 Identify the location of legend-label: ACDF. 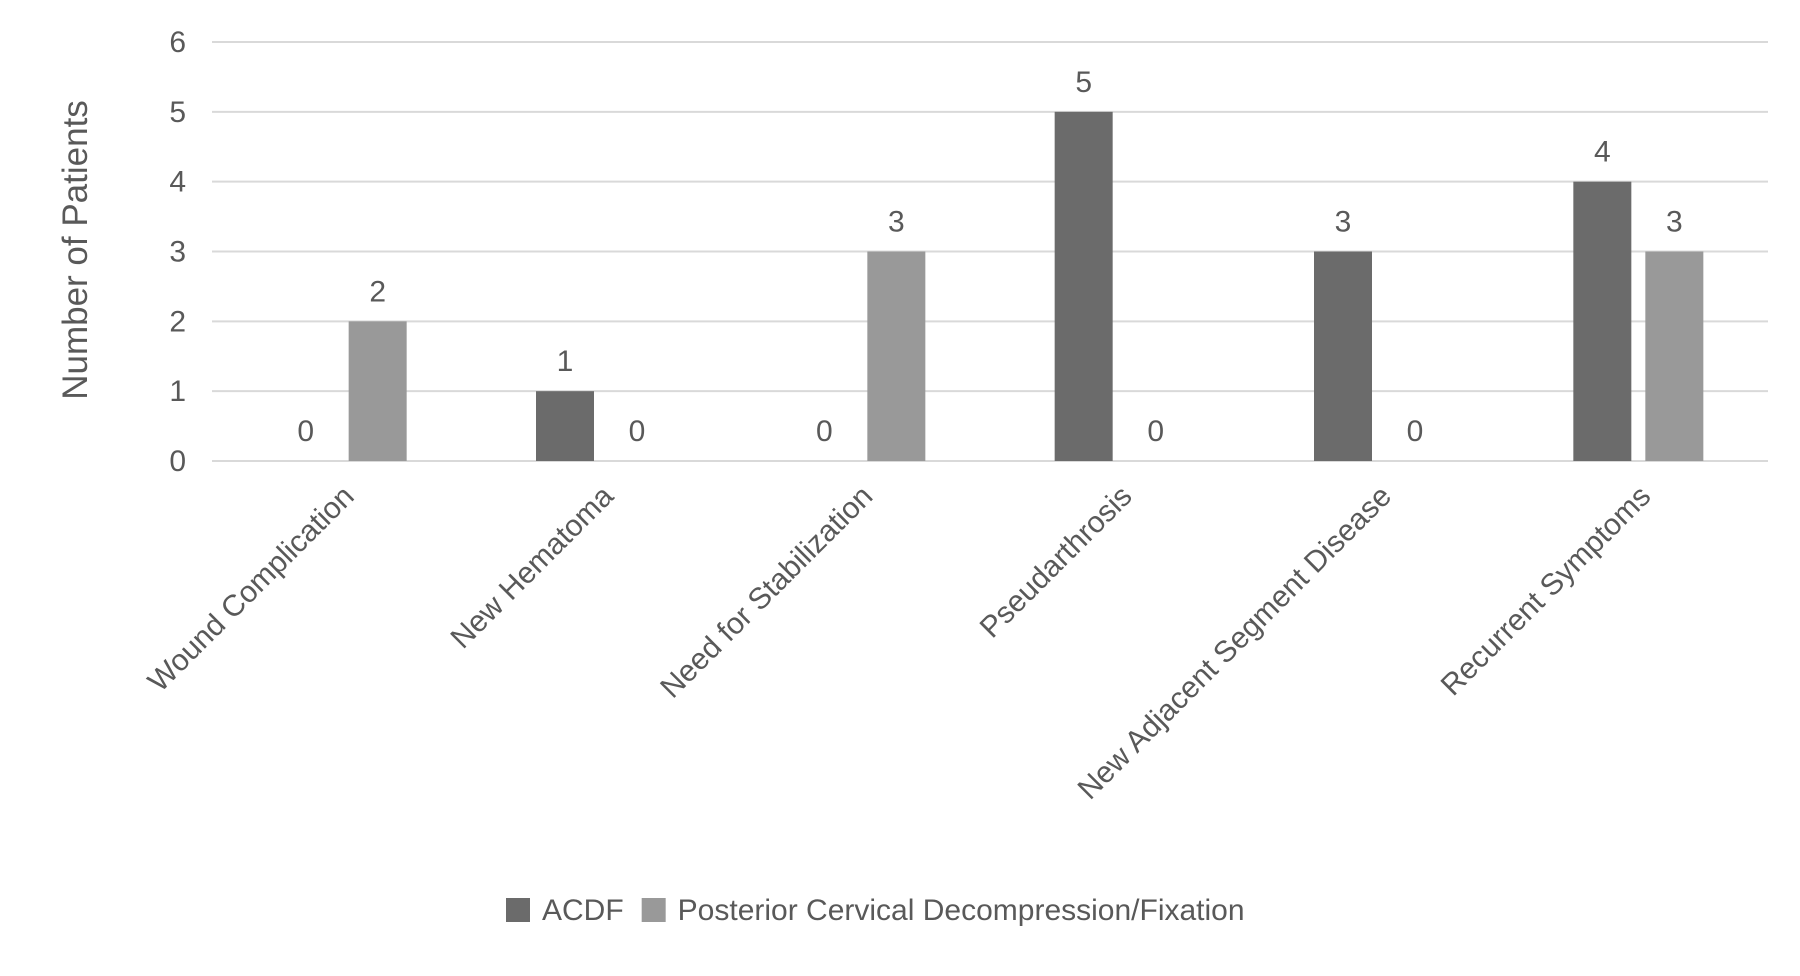
(583, 910).